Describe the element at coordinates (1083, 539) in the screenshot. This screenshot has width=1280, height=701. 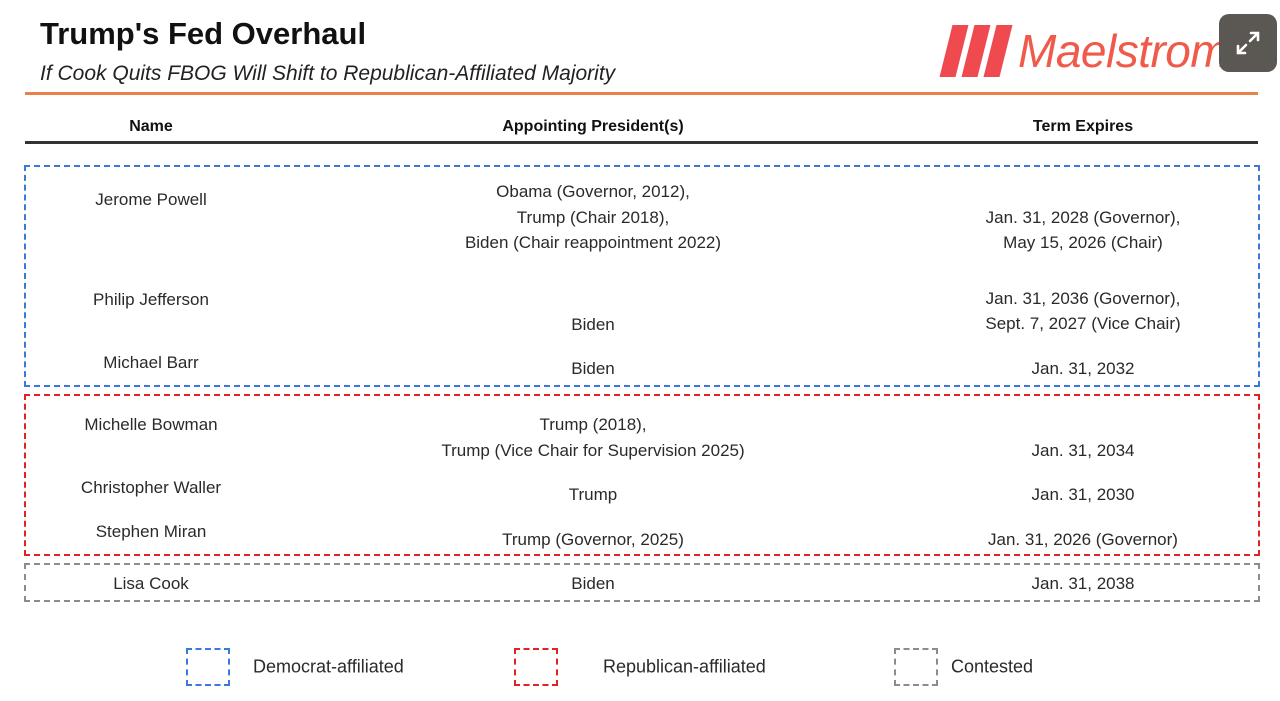
I see `term-expires: Jan. 31, 2026 (Governor)` at that location.